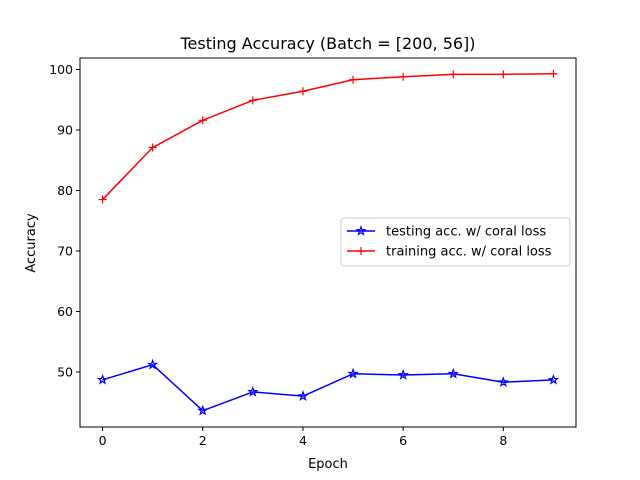 This screenshot has width=640, height=480. What do you see at coordinates (328, 464) in the screenshot?
I see `x-axis-label: Epoch` at bounding box center [328, 464].